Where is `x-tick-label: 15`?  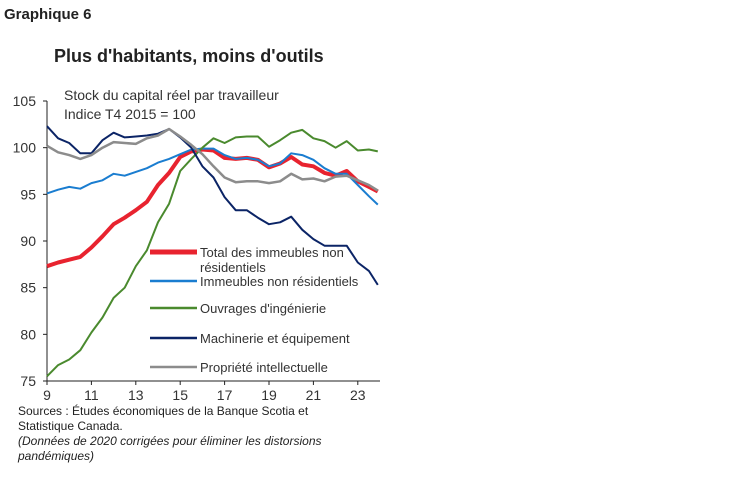 x-tick-label: 15 is located at coordinates (180, 395).